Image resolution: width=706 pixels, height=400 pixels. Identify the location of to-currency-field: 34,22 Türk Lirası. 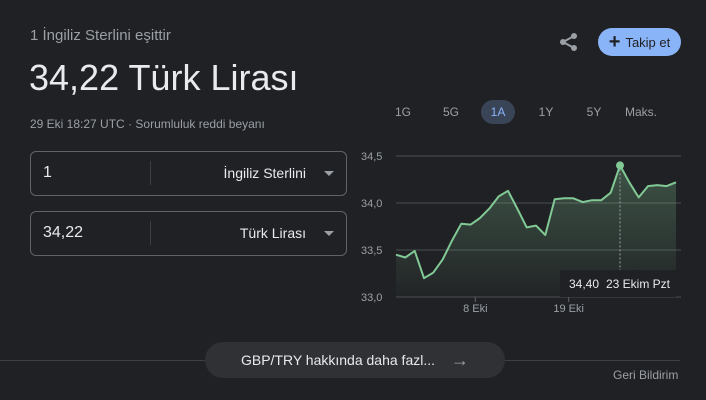
(188, 233).